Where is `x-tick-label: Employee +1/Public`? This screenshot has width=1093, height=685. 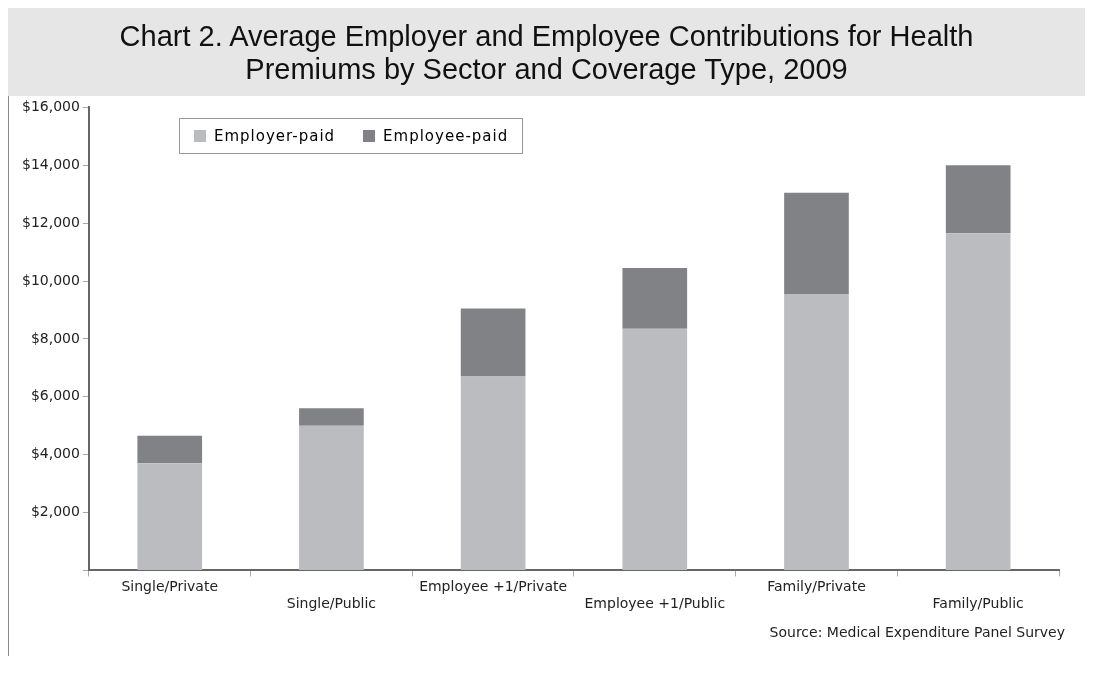
x-tick-label: Employee +1/Public is located at coordinates (655, 603).